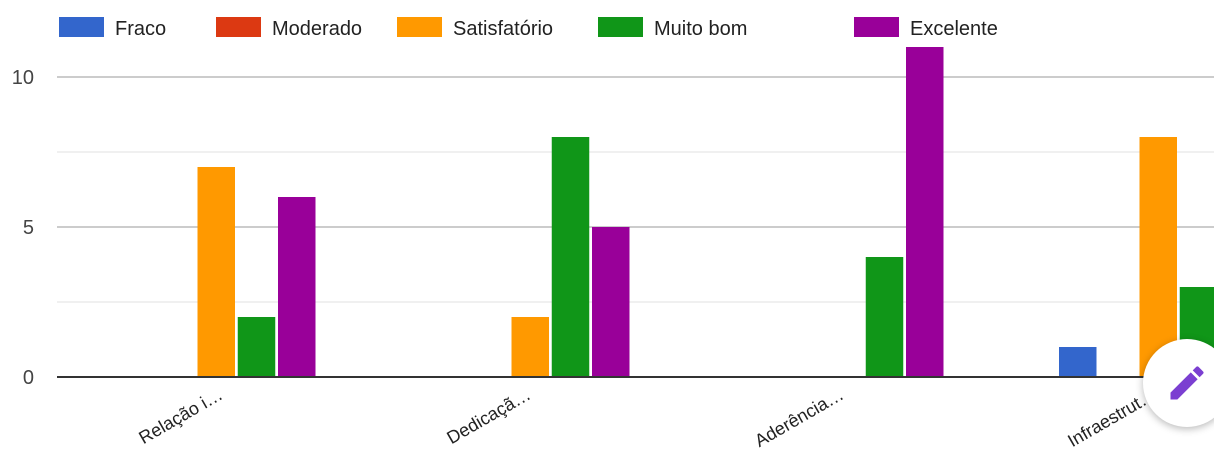 This screenshot has width=1214, height=464. I want to click on bar-fraco, so click(1078, 362).